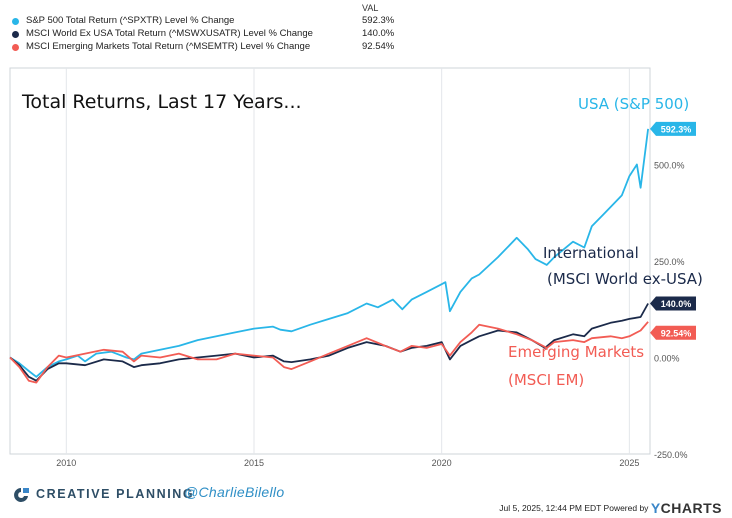 Image resolution: width=732 pixels, height=518 pixels. What do you see at coordinates (21, 495) in the screenshot?
I see `creative-planning-logo-icon` at bounding box center [21, 495].